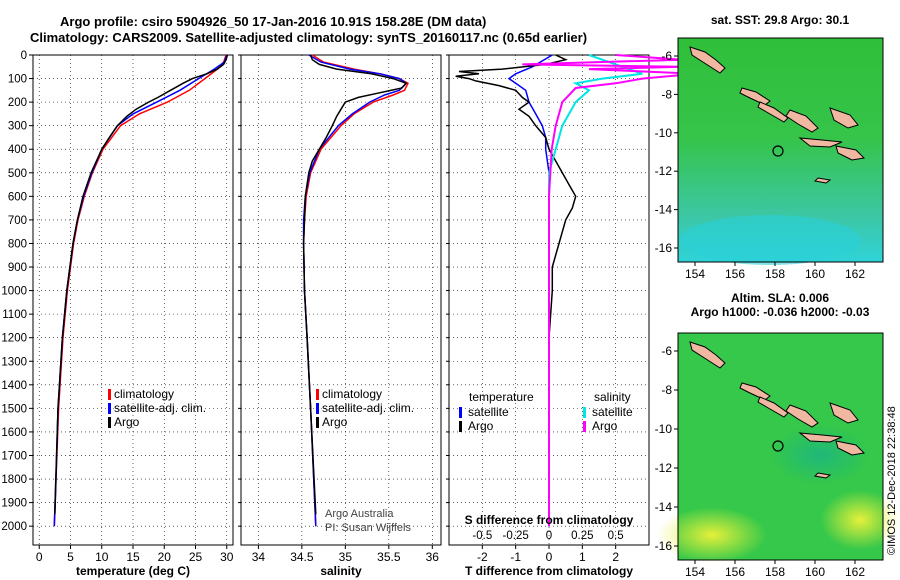  I want to click on y-tick-label: 600, so click(17, 197).